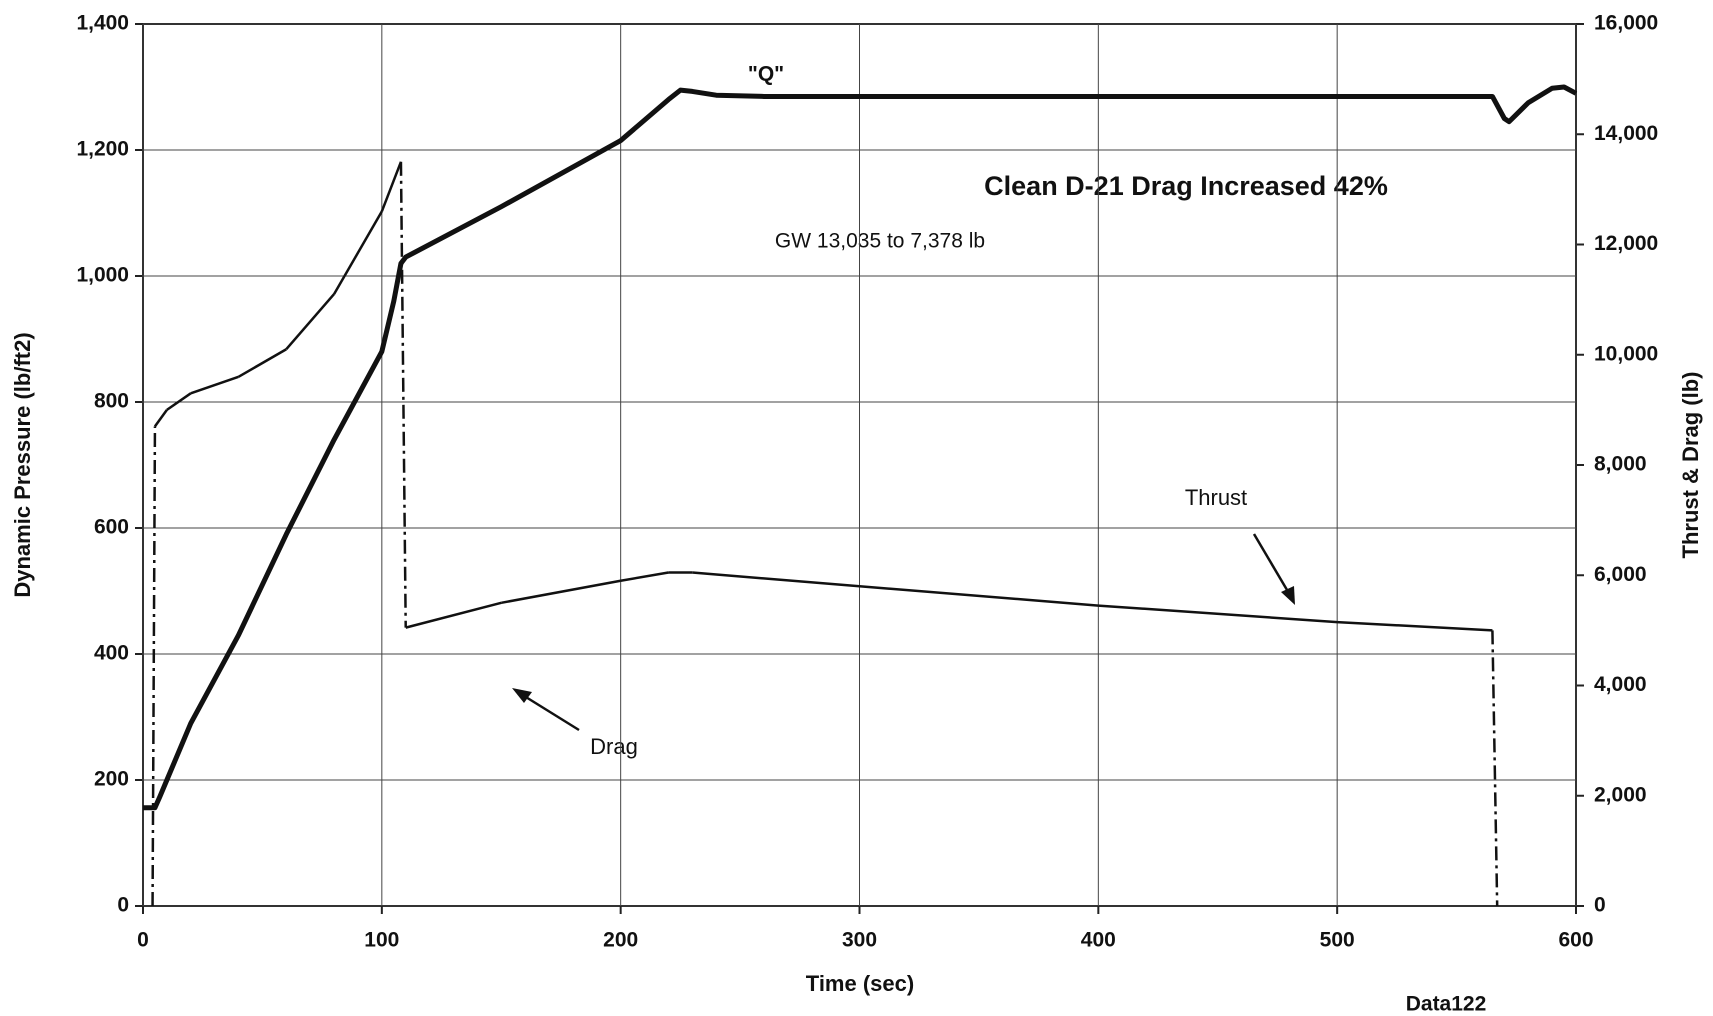  What do you see at coordinates (1337, 940) in the screenshot?
I see `x-tick-label: 500` at bounding box center [1337, 940].